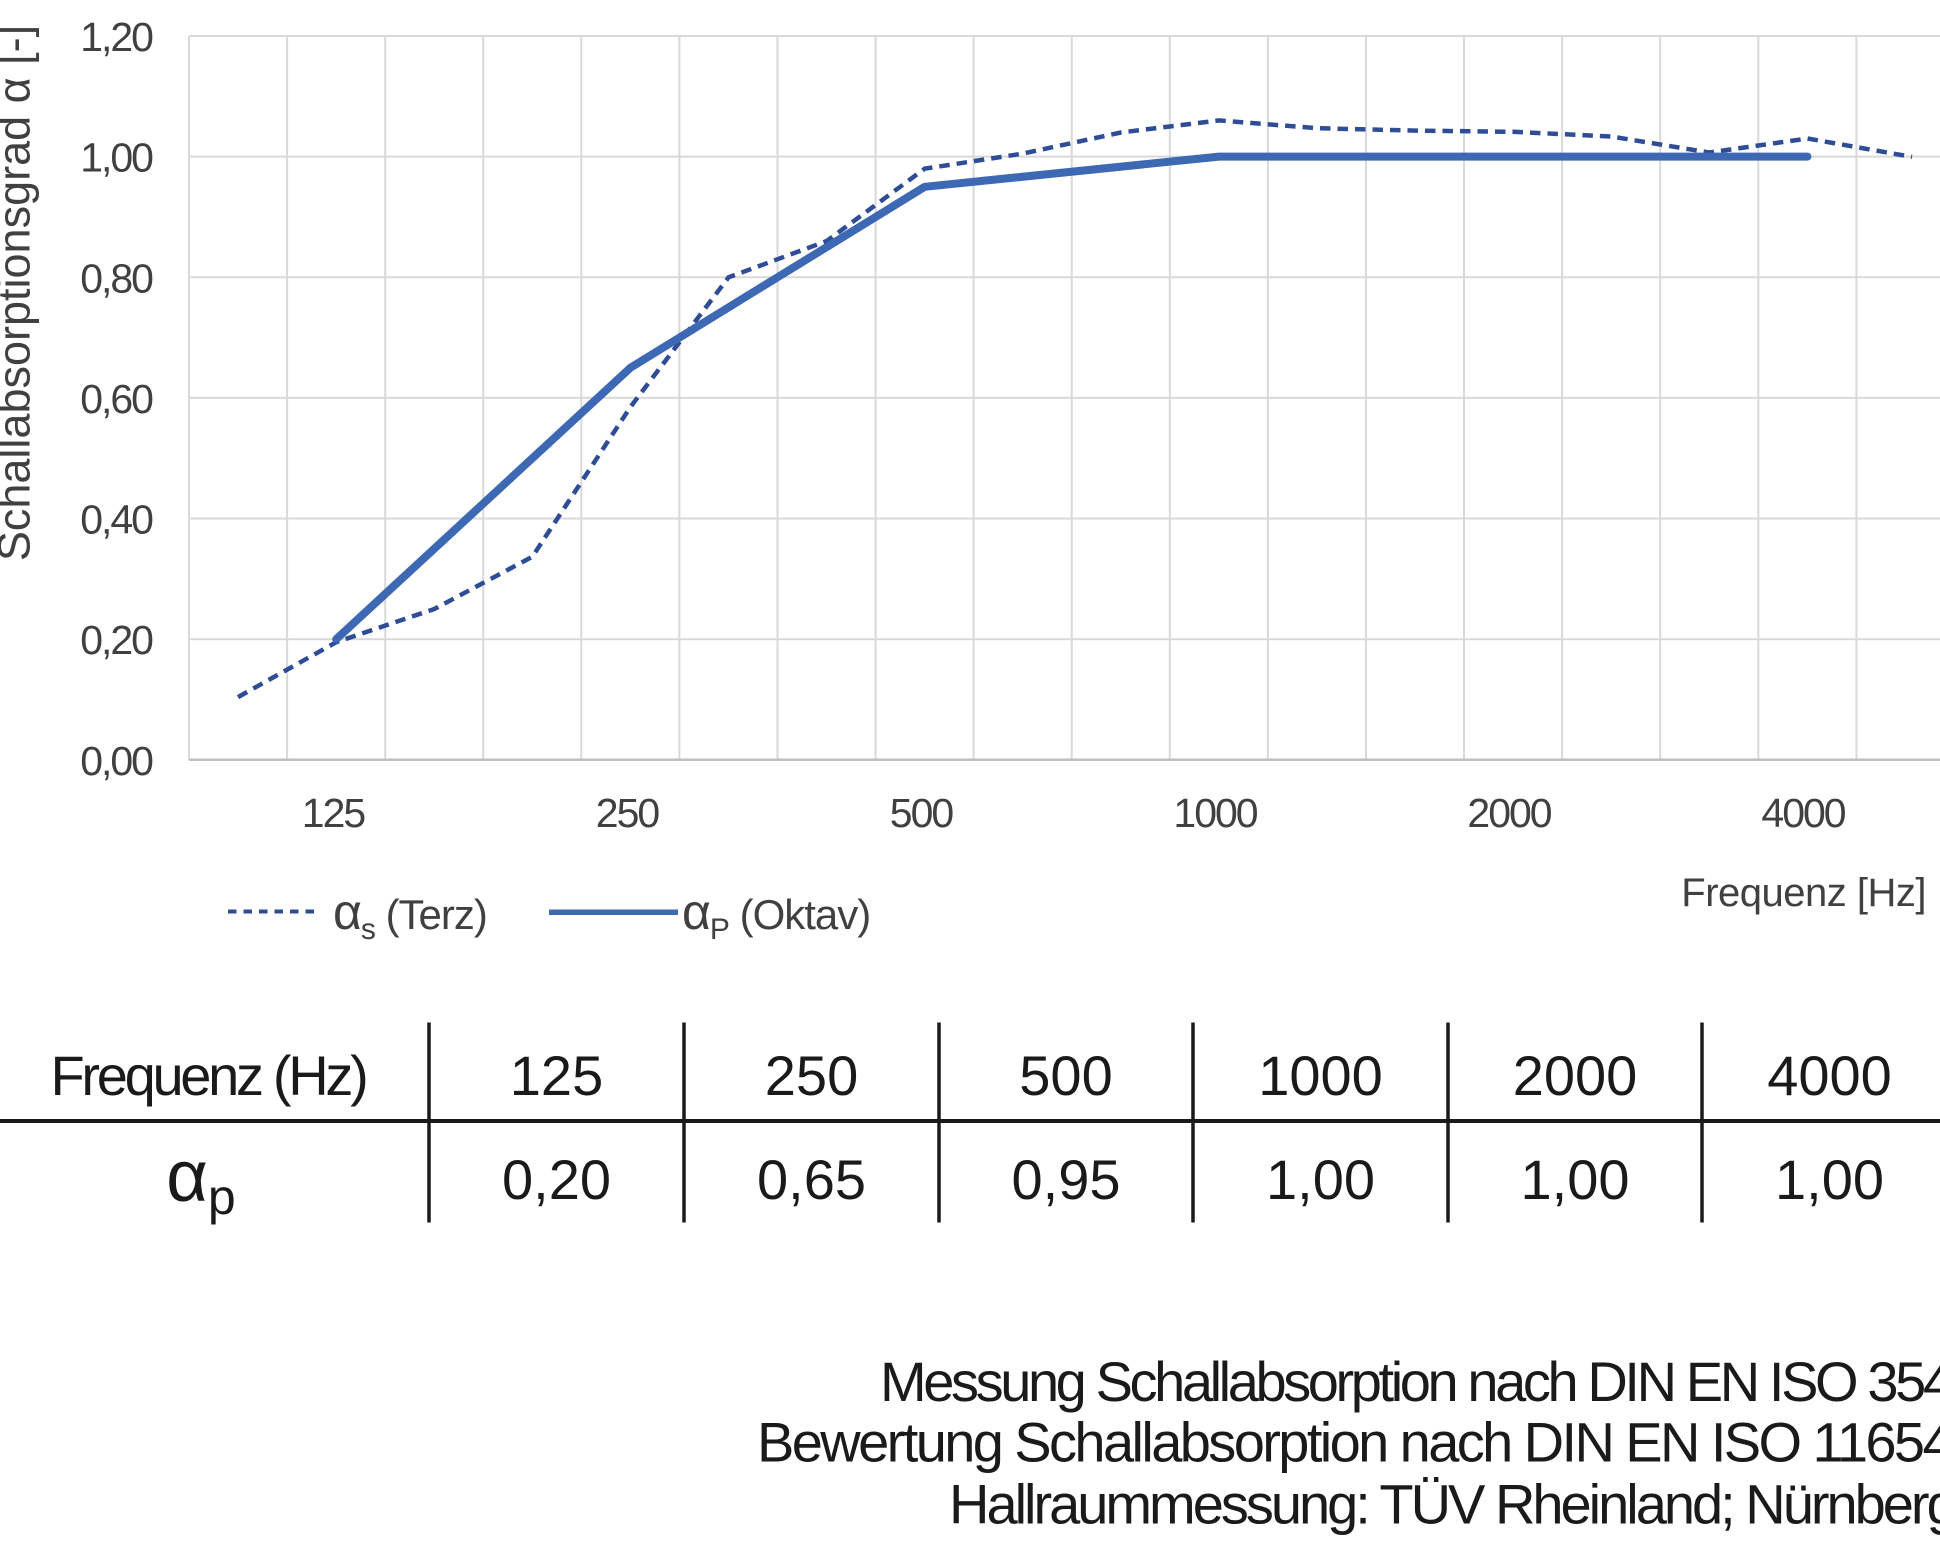  I want to click on svg-text: 0,40, so click(116, 520).